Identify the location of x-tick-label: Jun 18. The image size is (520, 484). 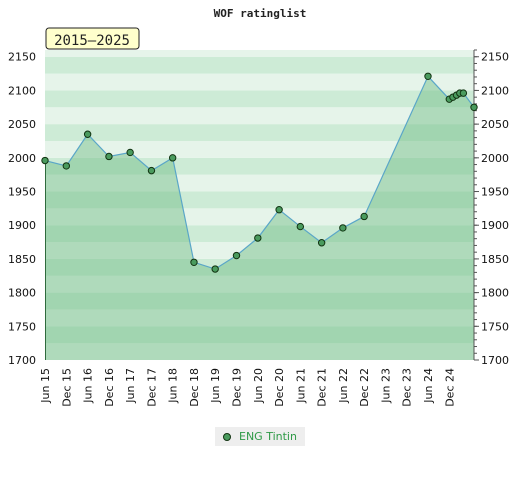
(173, 386).